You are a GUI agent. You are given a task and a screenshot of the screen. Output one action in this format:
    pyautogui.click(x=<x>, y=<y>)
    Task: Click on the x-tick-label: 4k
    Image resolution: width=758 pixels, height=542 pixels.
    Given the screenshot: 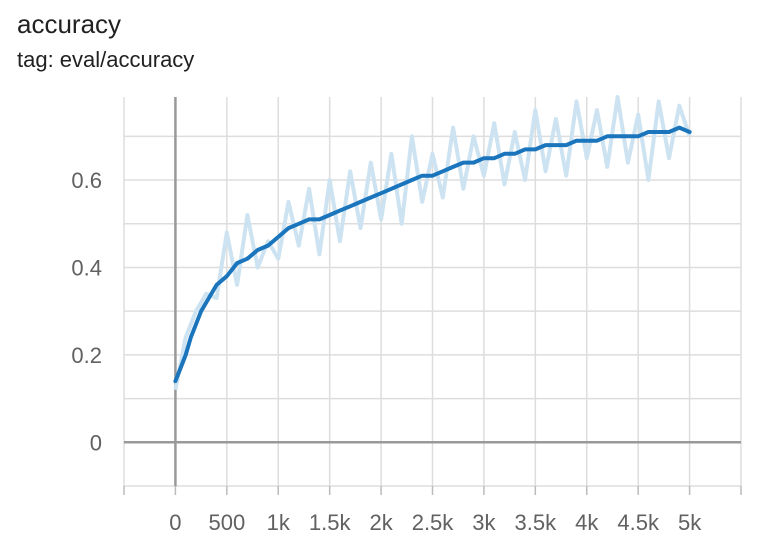 What is the action you would take?
    pyautogui.click(x=587, y=522)
    